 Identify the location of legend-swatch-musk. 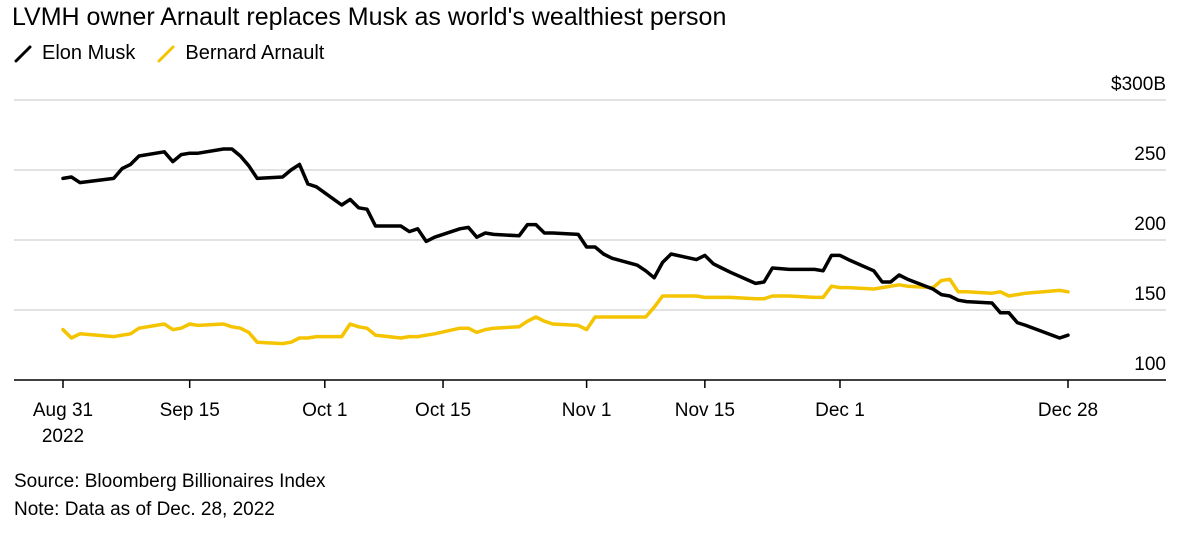
(24, 53).